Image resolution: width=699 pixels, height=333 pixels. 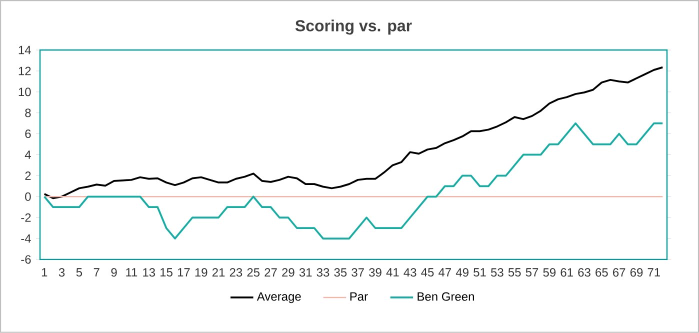 I want to click on x-tick-label: 39, so click(x=375, y=272).